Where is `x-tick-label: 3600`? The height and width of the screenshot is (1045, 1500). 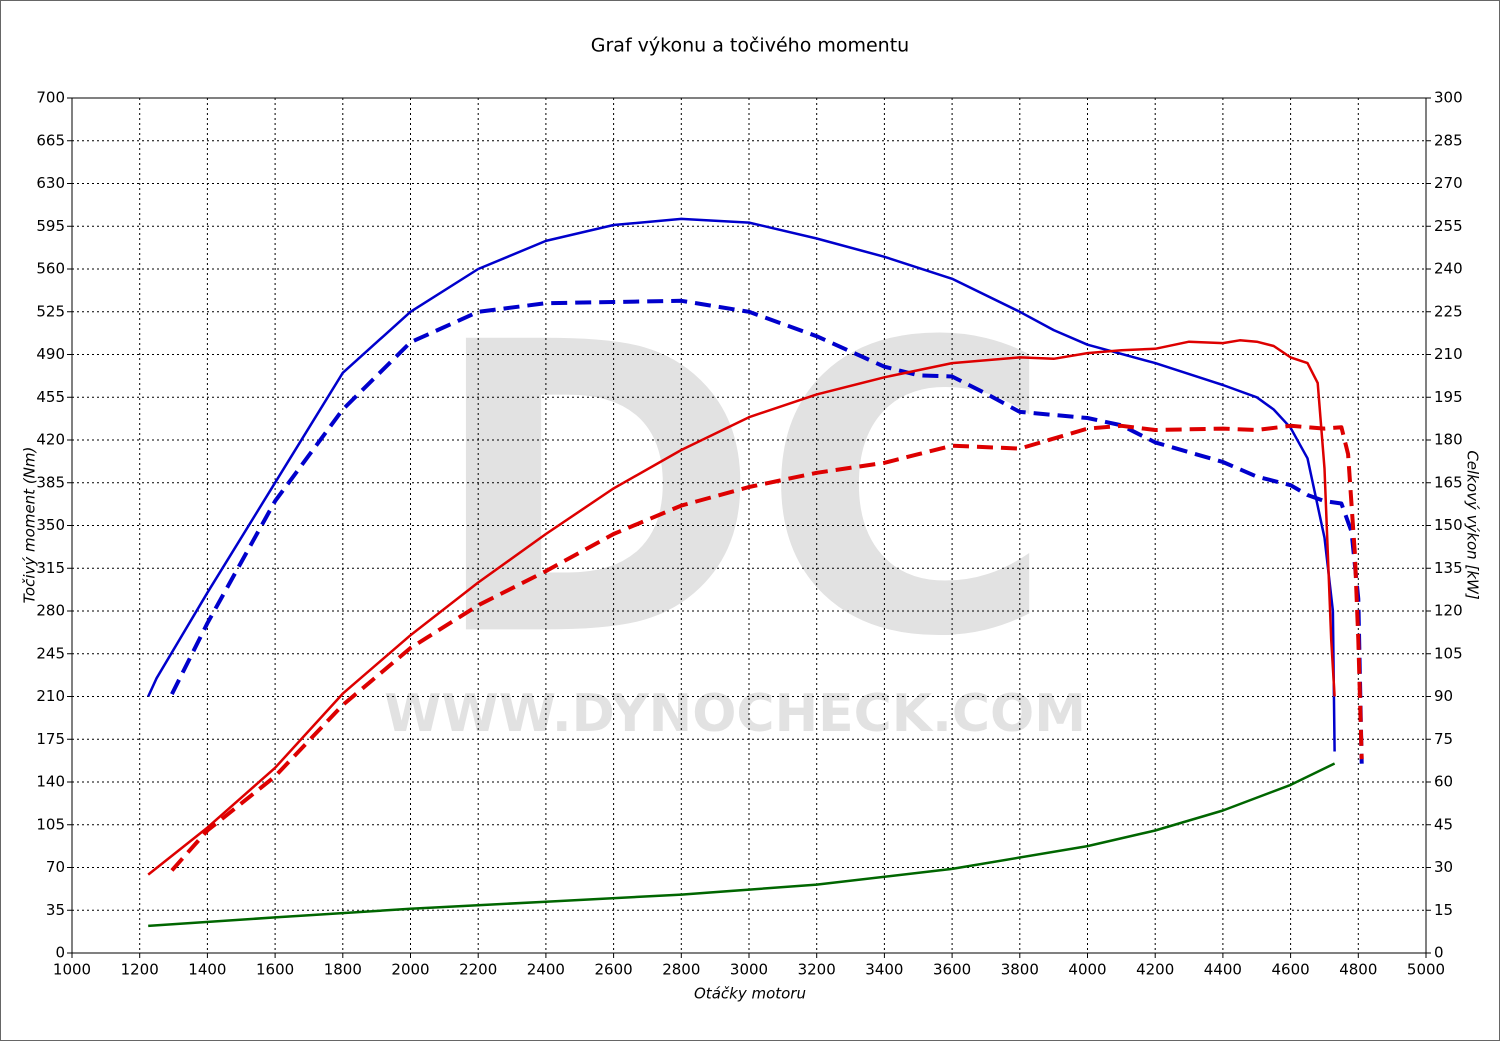 x-tick-label: 3600 is located at coordinates (952, 970).